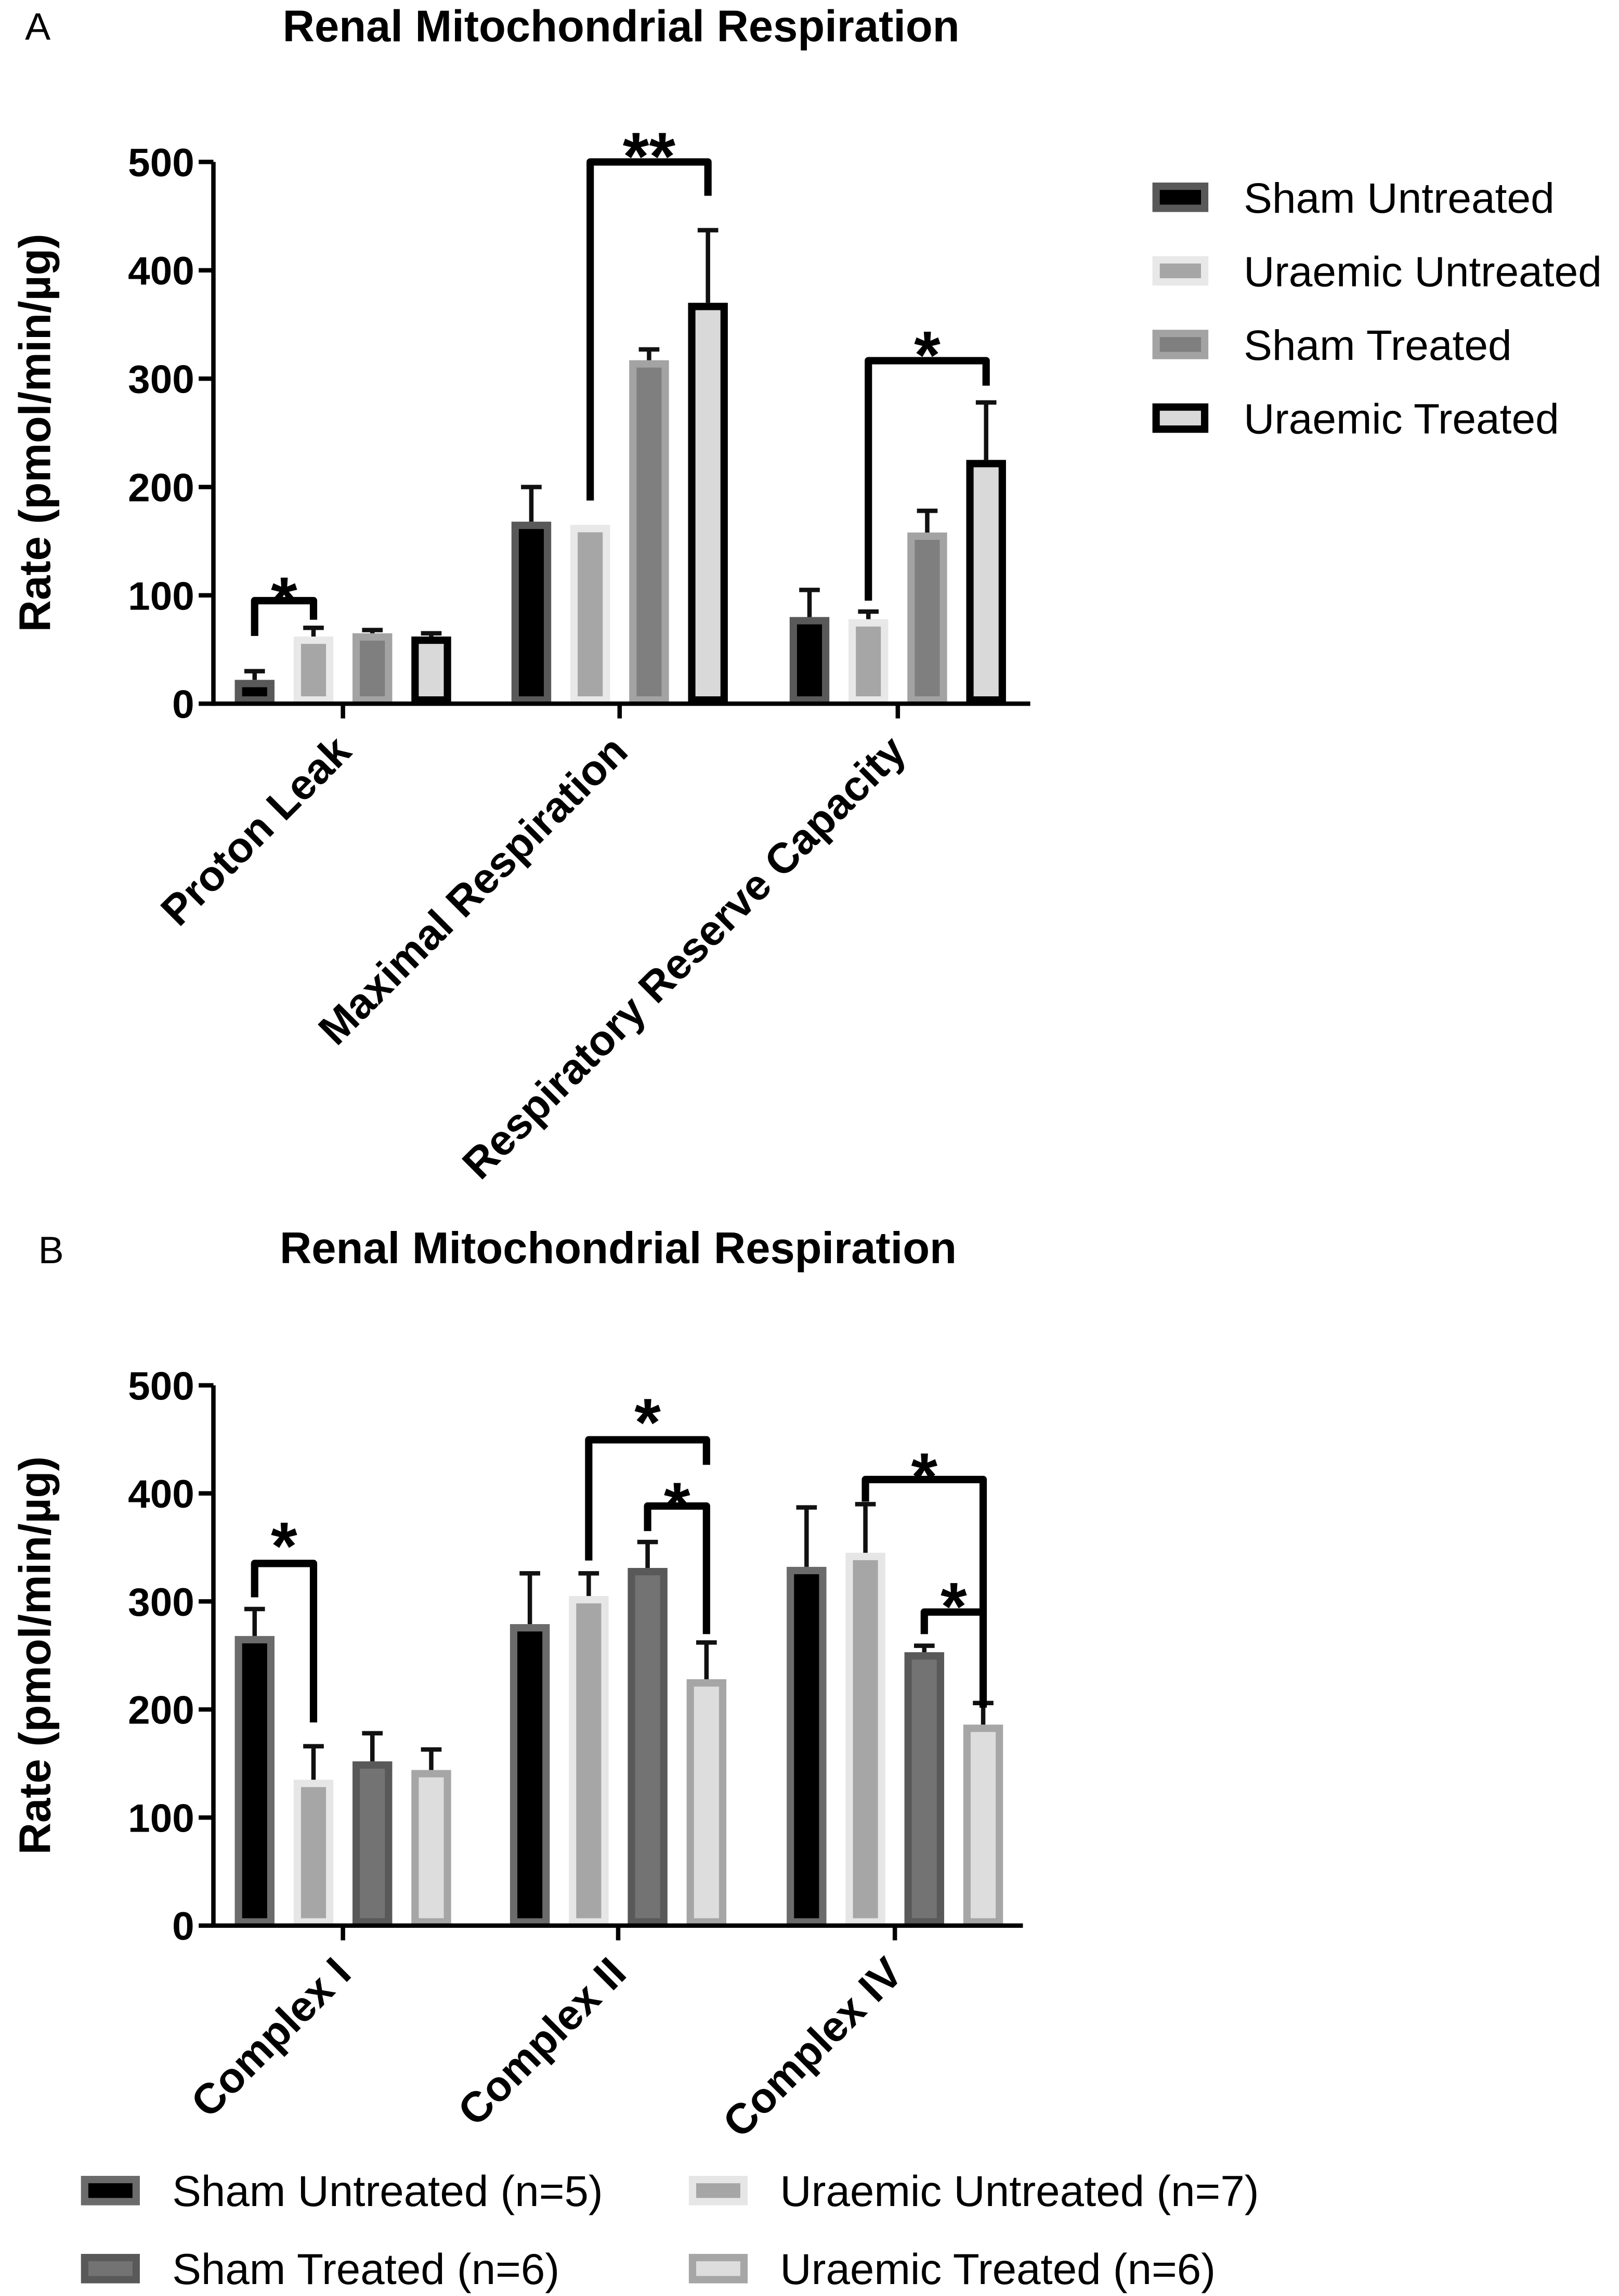 This screenshot has height=2296, width=1619. I want to click on bar-complex-ii-uraemic-untreated, so click(589, 1761).